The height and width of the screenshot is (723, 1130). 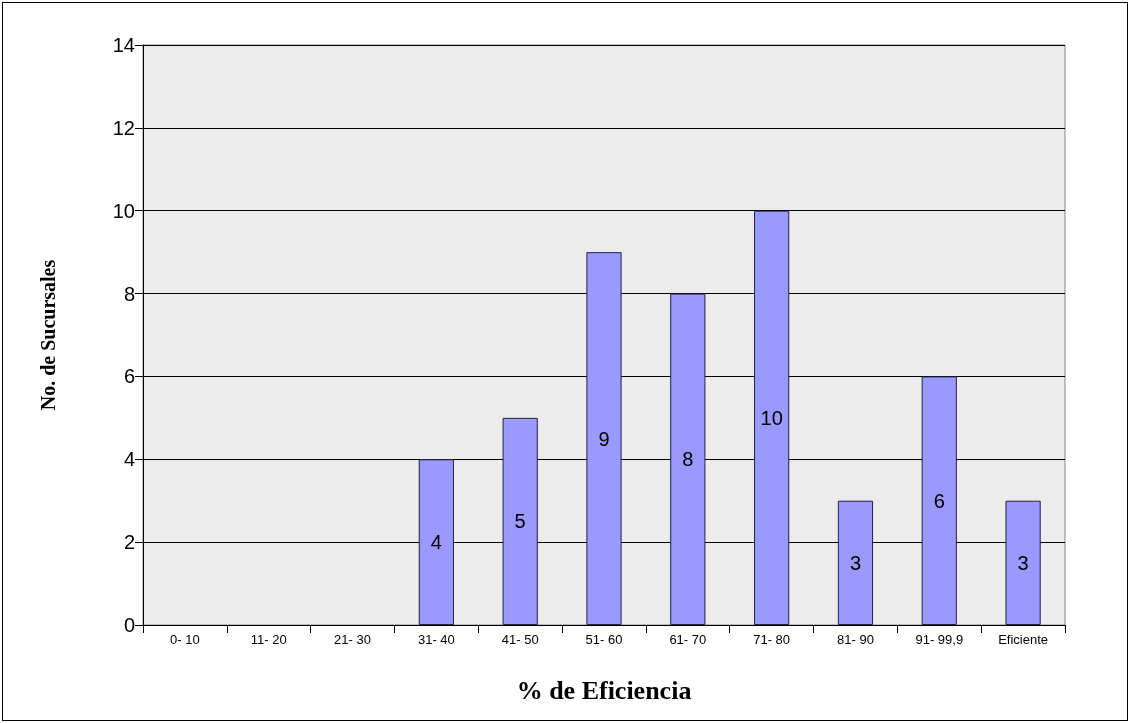 What do you see at coordinates (123, 127) in the screenshot?
I see `y-tick-label: 12` at bounding box center [123, 127].